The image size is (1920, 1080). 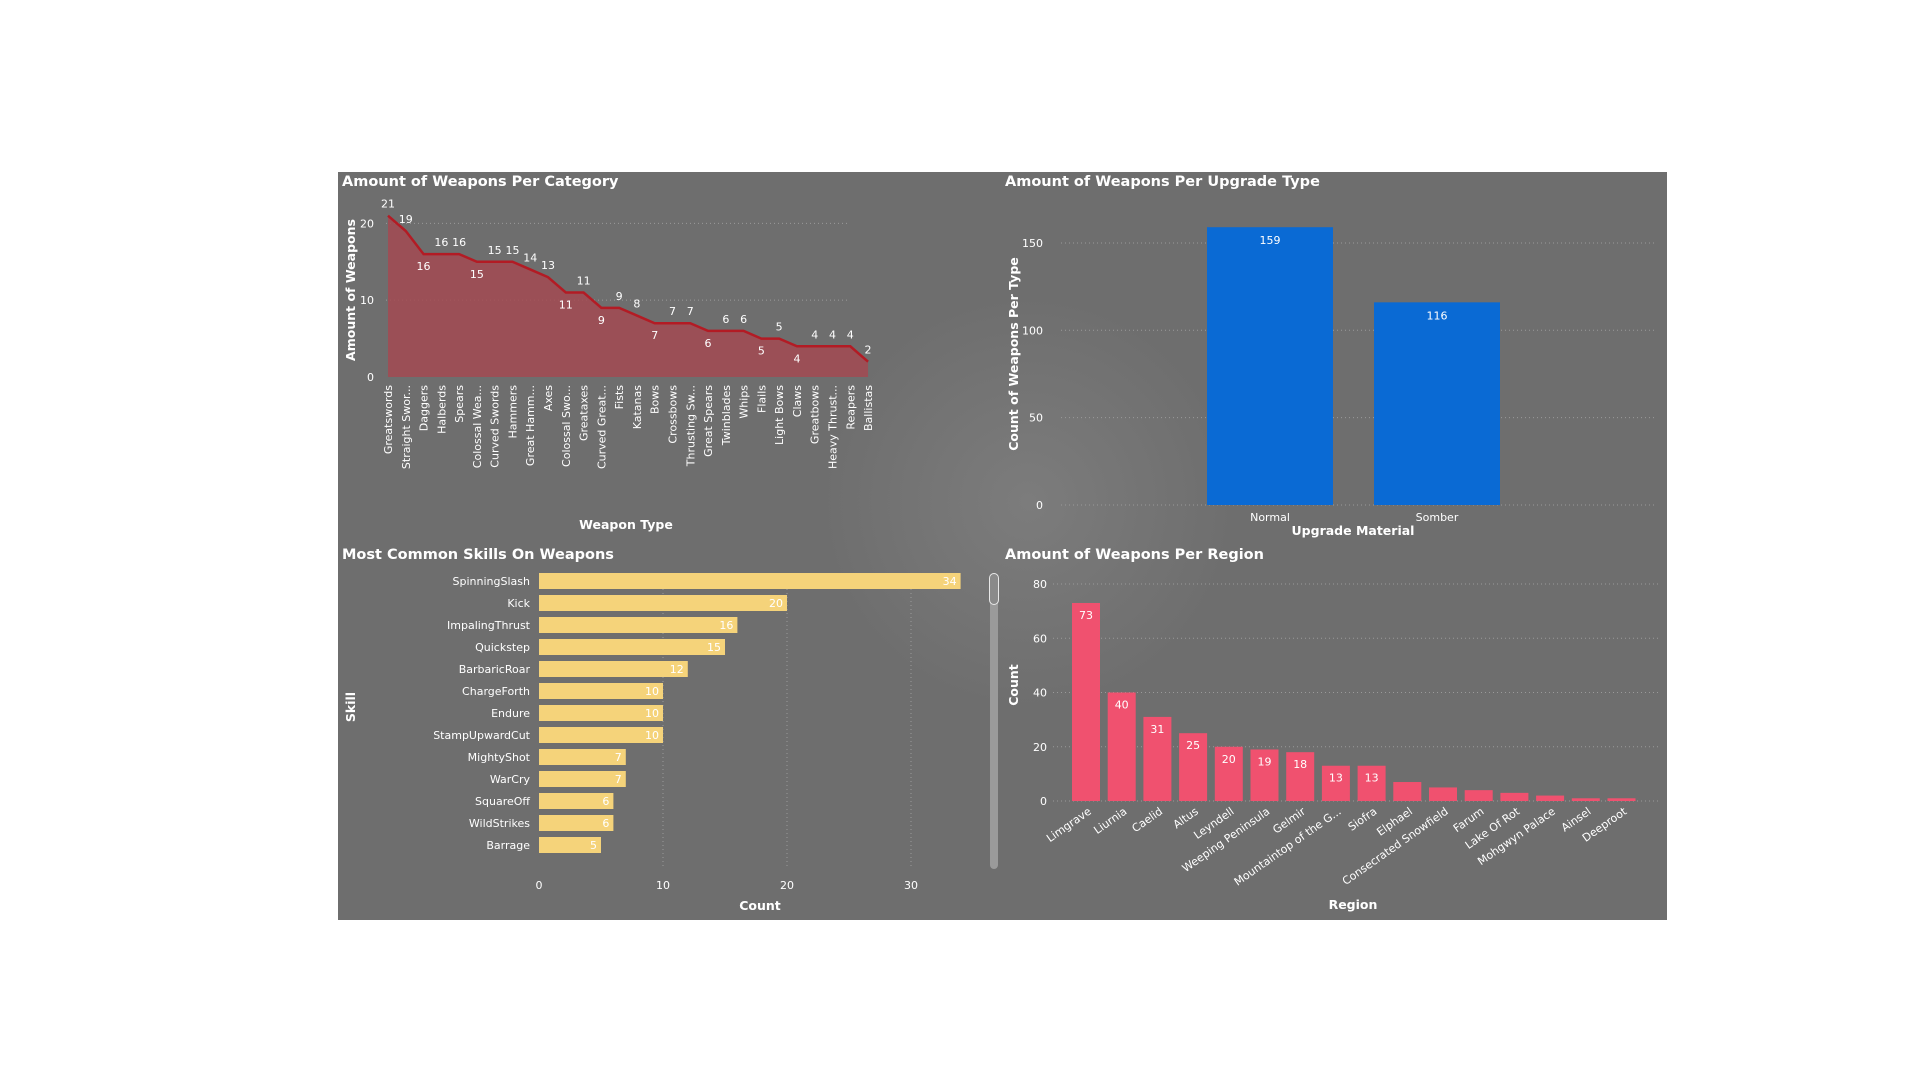 I want to click on skills-scroll-thumb, so click(x=994, y=589).